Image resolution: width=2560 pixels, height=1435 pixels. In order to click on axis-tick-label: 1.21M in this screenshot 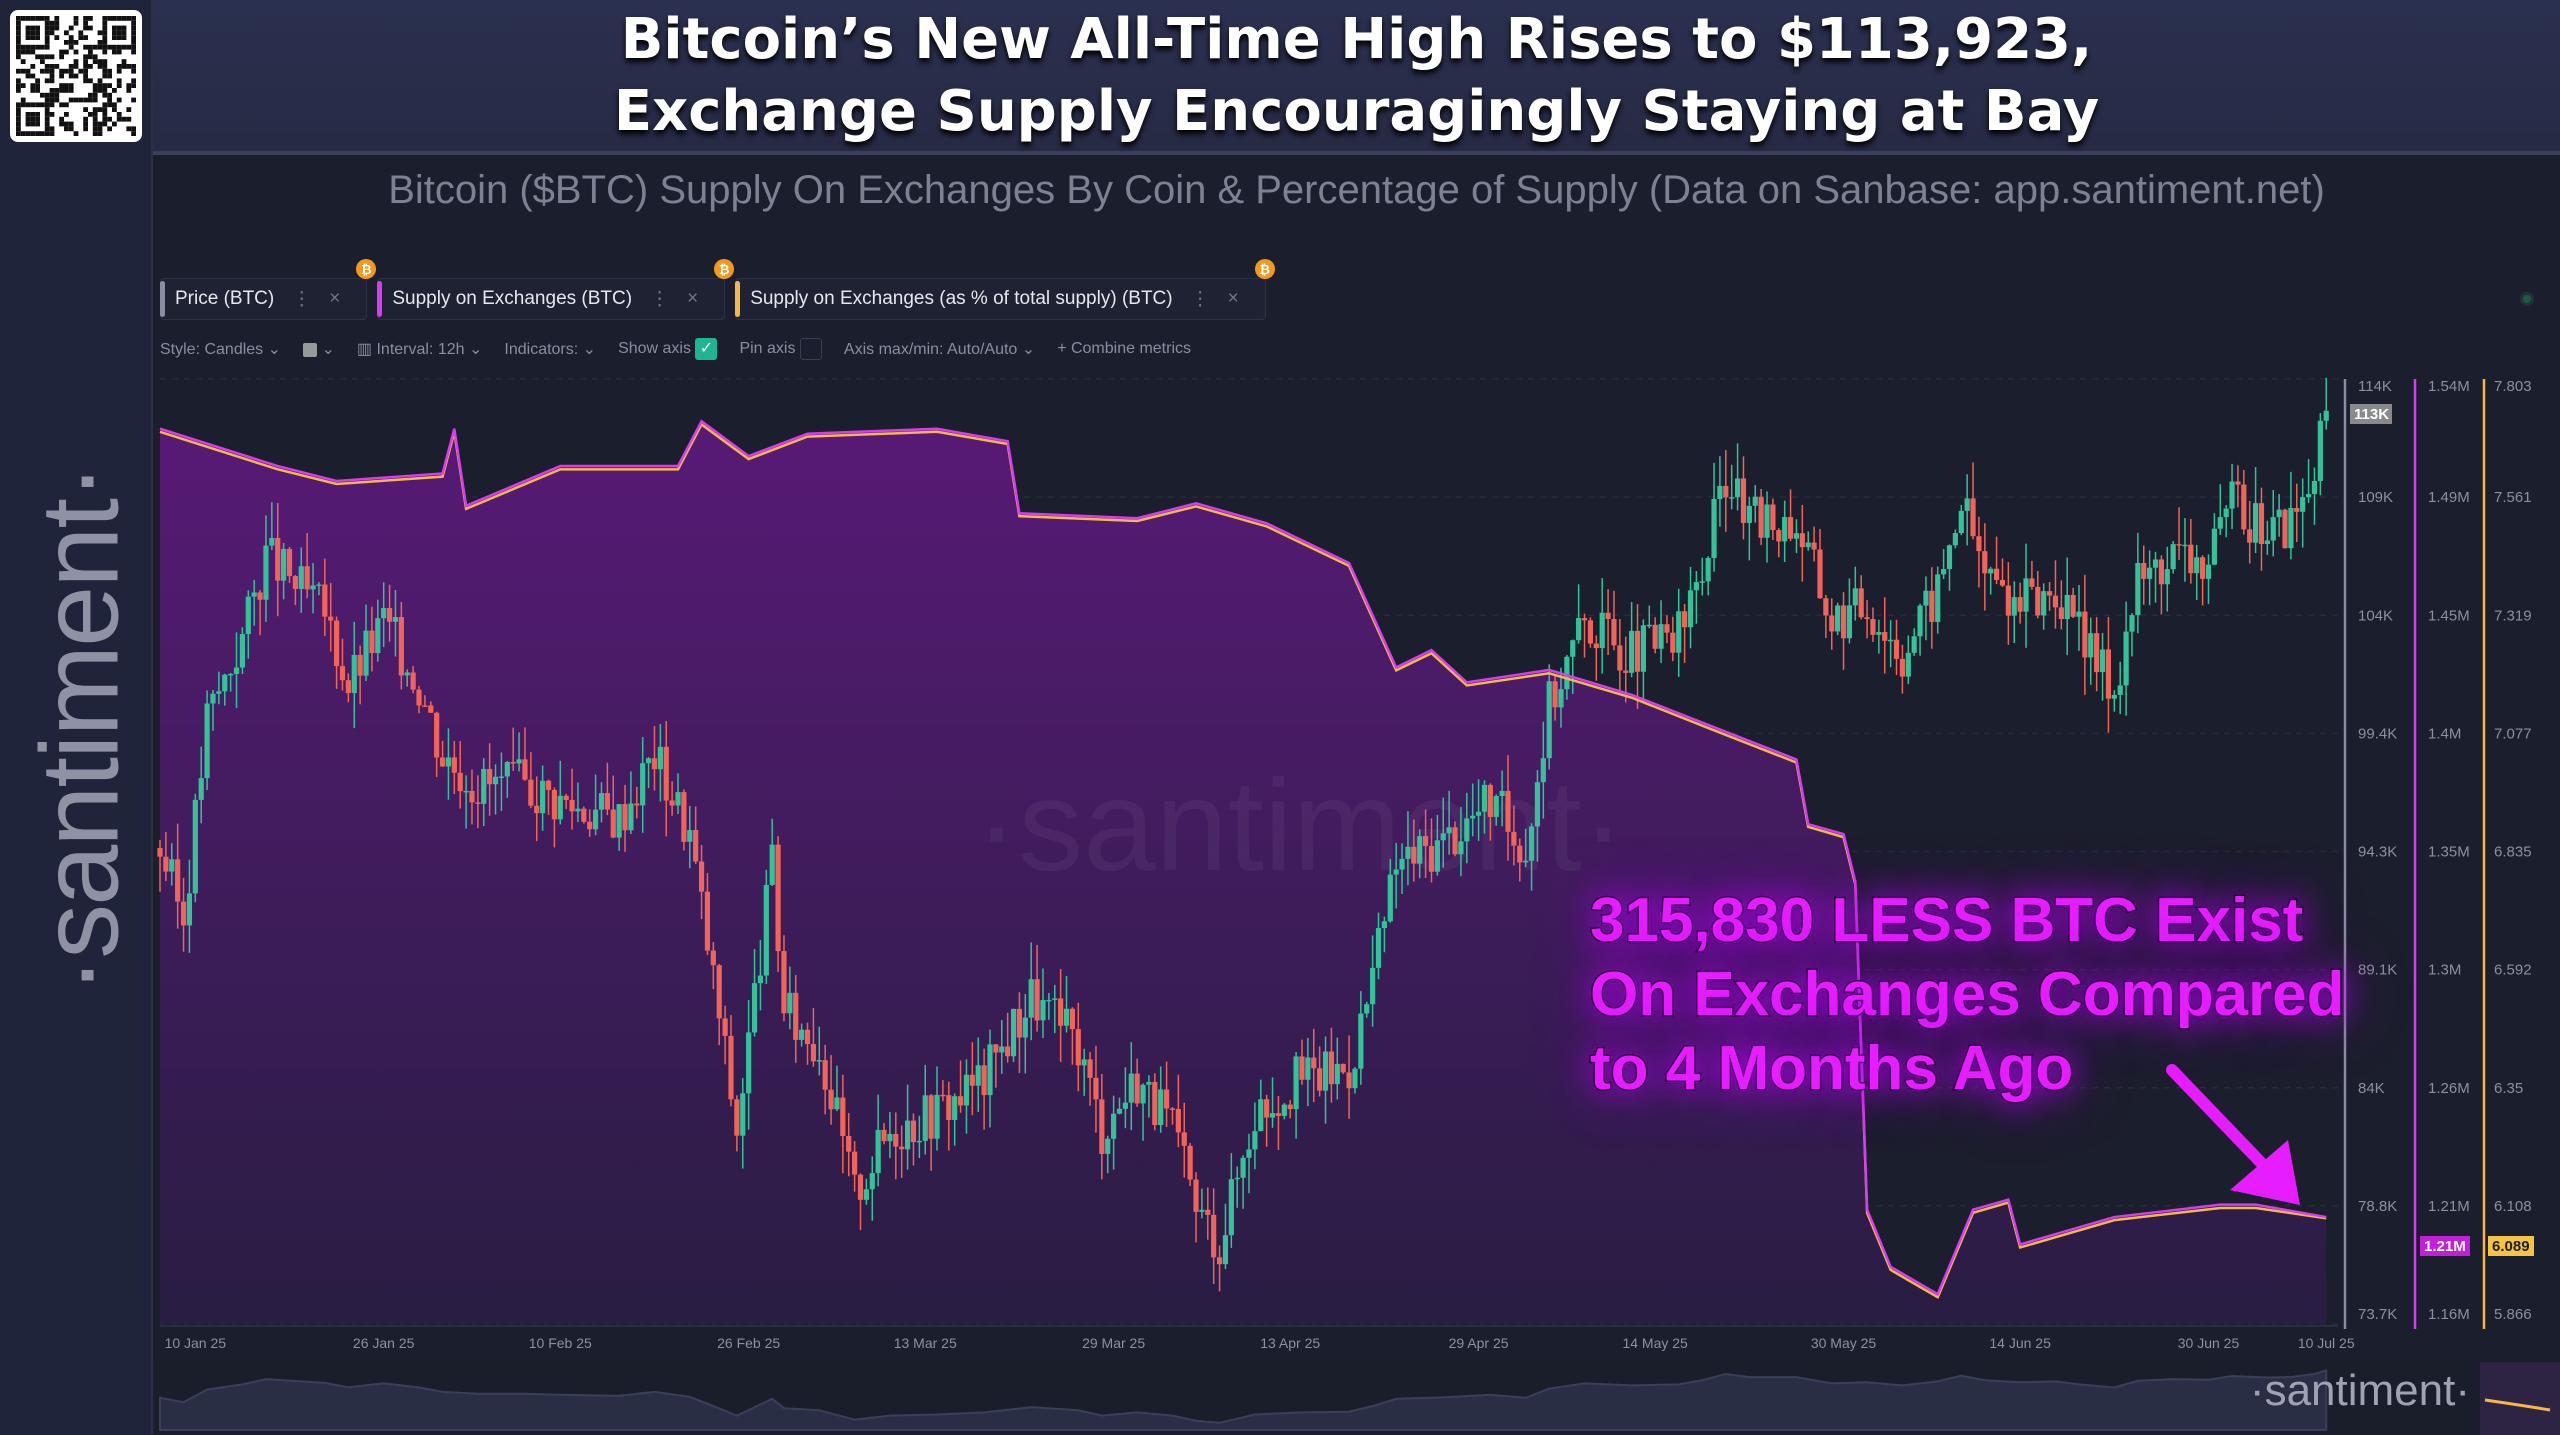, I will do `click(2449, 1206)`.